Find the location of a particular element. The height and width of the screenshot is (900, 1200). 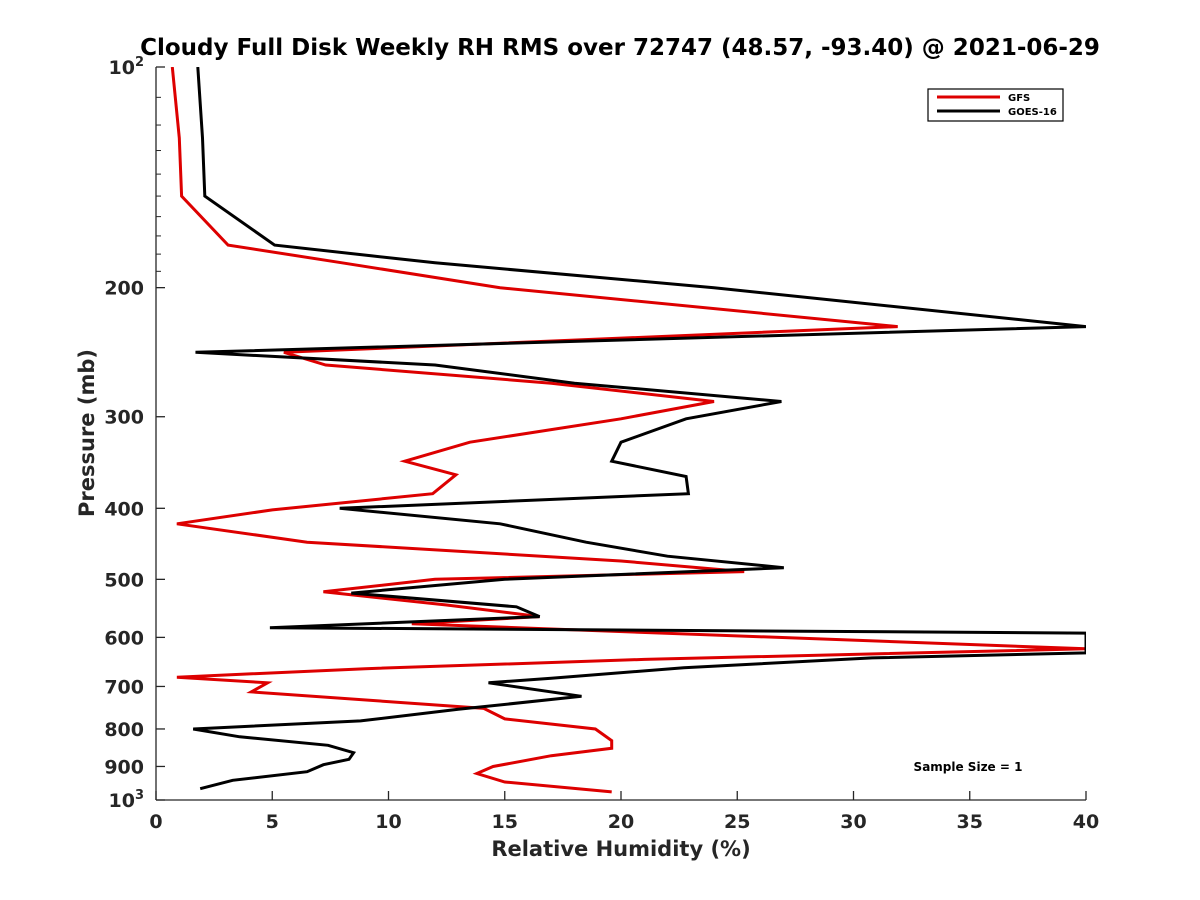

y-tick-label: 500 is located at coordinates (124, 580).